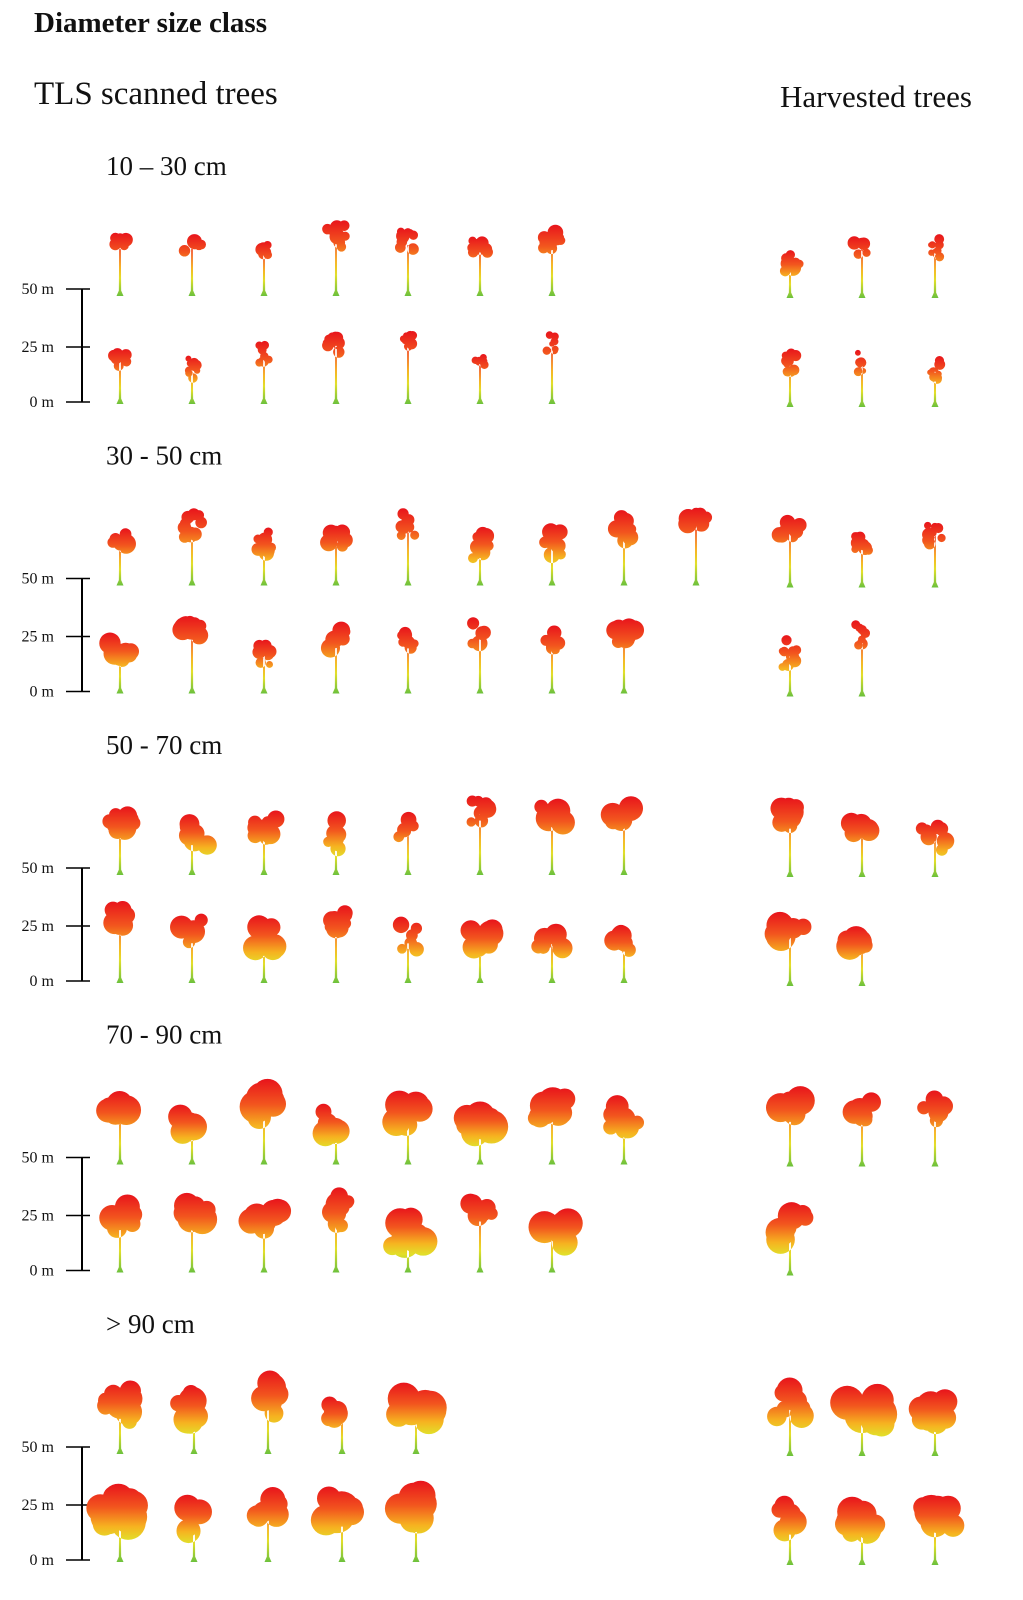 The width and height of the screenshot is (1023, 1600). I want to click on section-label: 70 - 90 cm, so click(164, 1035).